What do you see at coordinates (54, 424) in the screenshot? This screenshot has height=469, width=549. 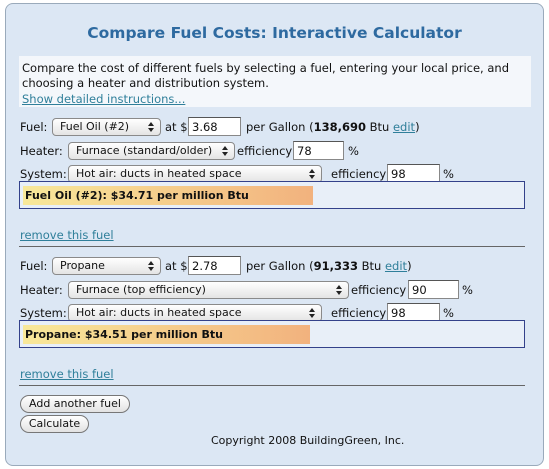 I see `calculate-button: Calculate` at bounding box center [54, 424].